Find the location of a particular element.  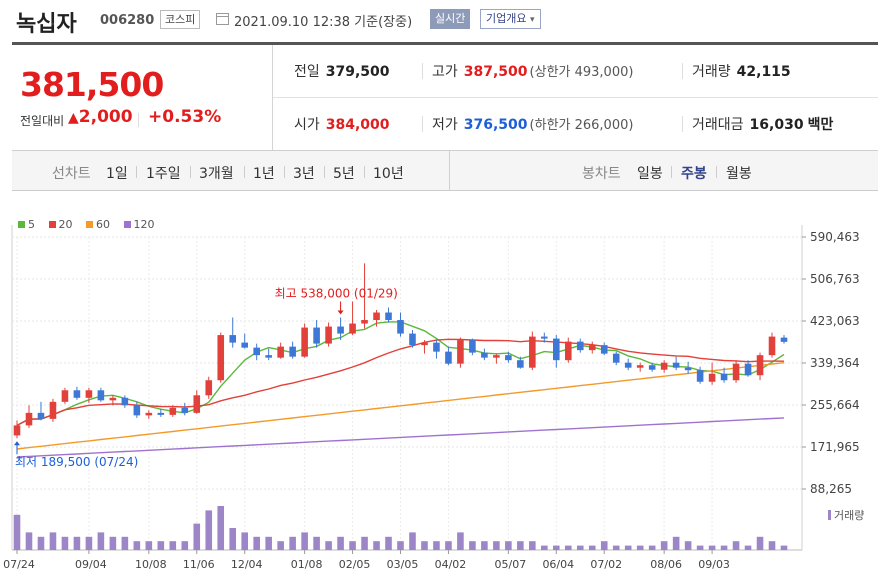

tab-1d: 1일 is located at coordinates (117, 174).